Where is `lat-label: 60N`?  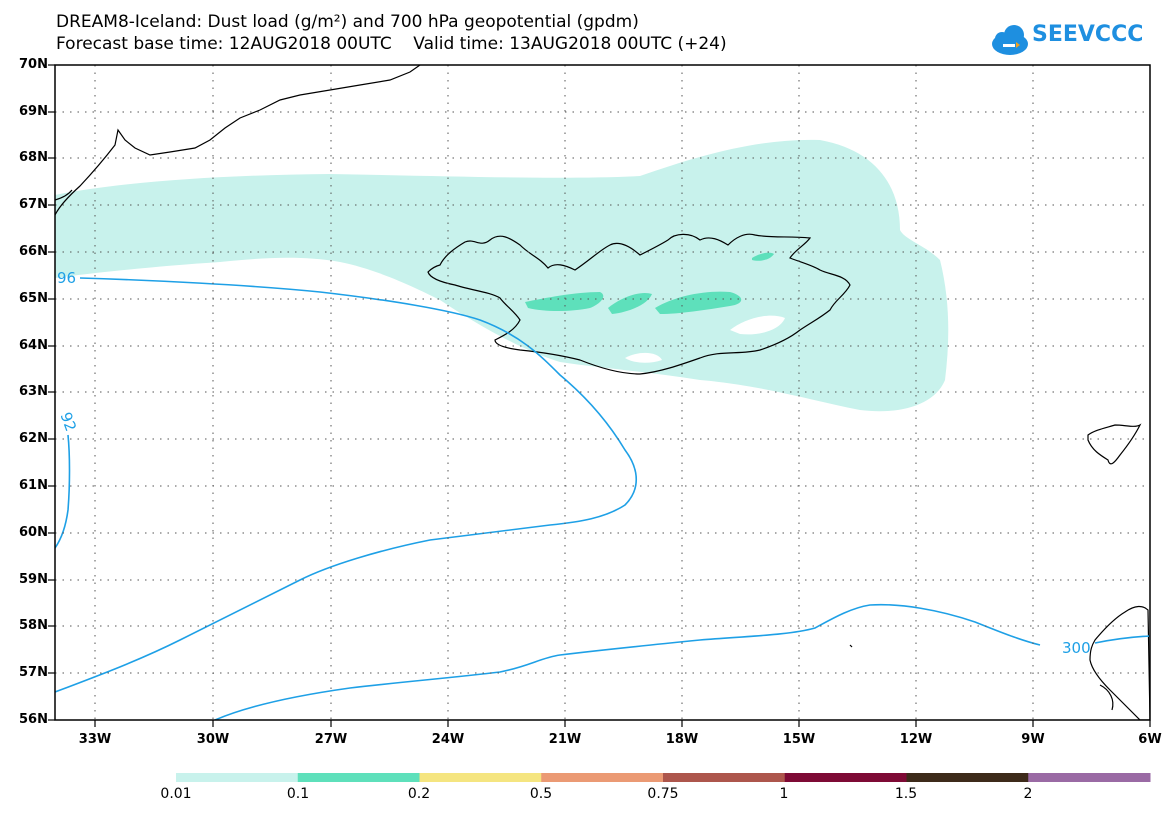
lat-label: 60N is located at coordinates (33, 532).